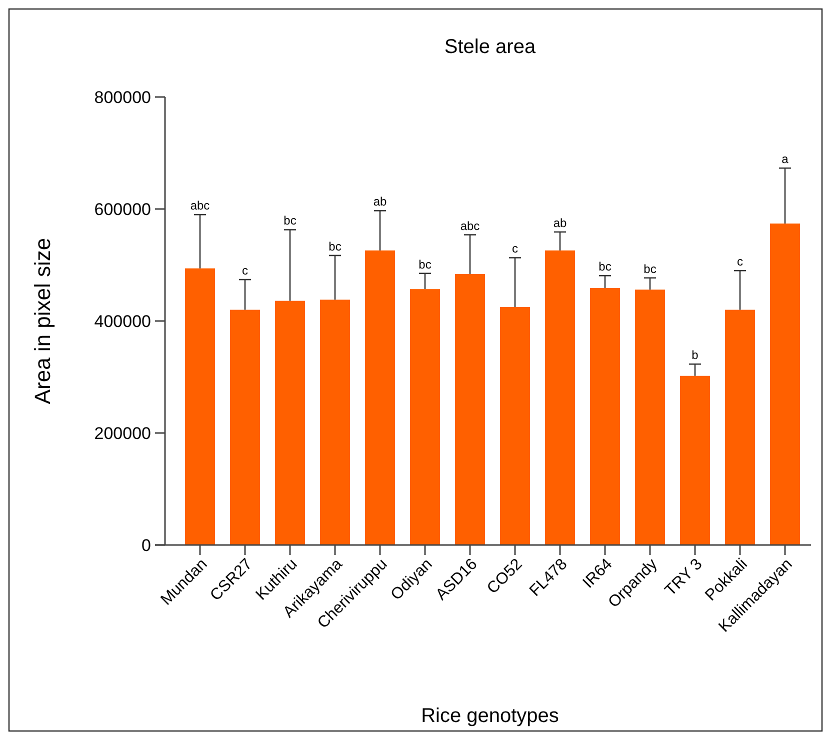 The width and height of the screenshot is (831, 740). Describe the element at coordinates (122, 97) in the screenshot. I see `y-tick-label: 800000` at that location.